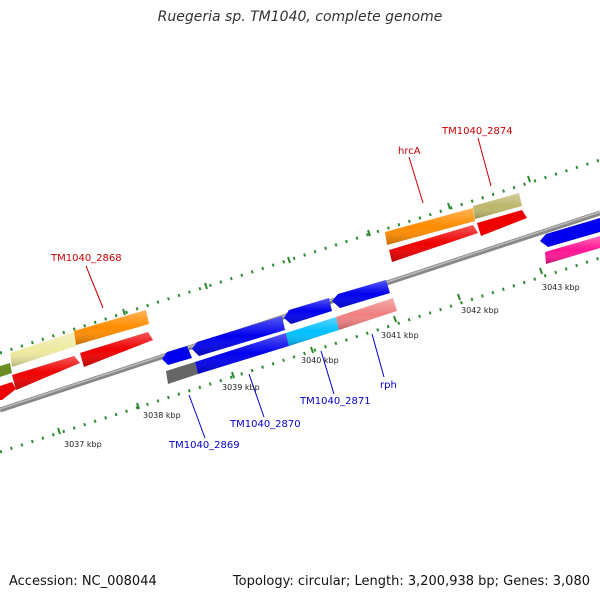  Describe the element at coordinates (86, 258) in the screenshot. I see `gene-label: TM1040_2868` at that location.